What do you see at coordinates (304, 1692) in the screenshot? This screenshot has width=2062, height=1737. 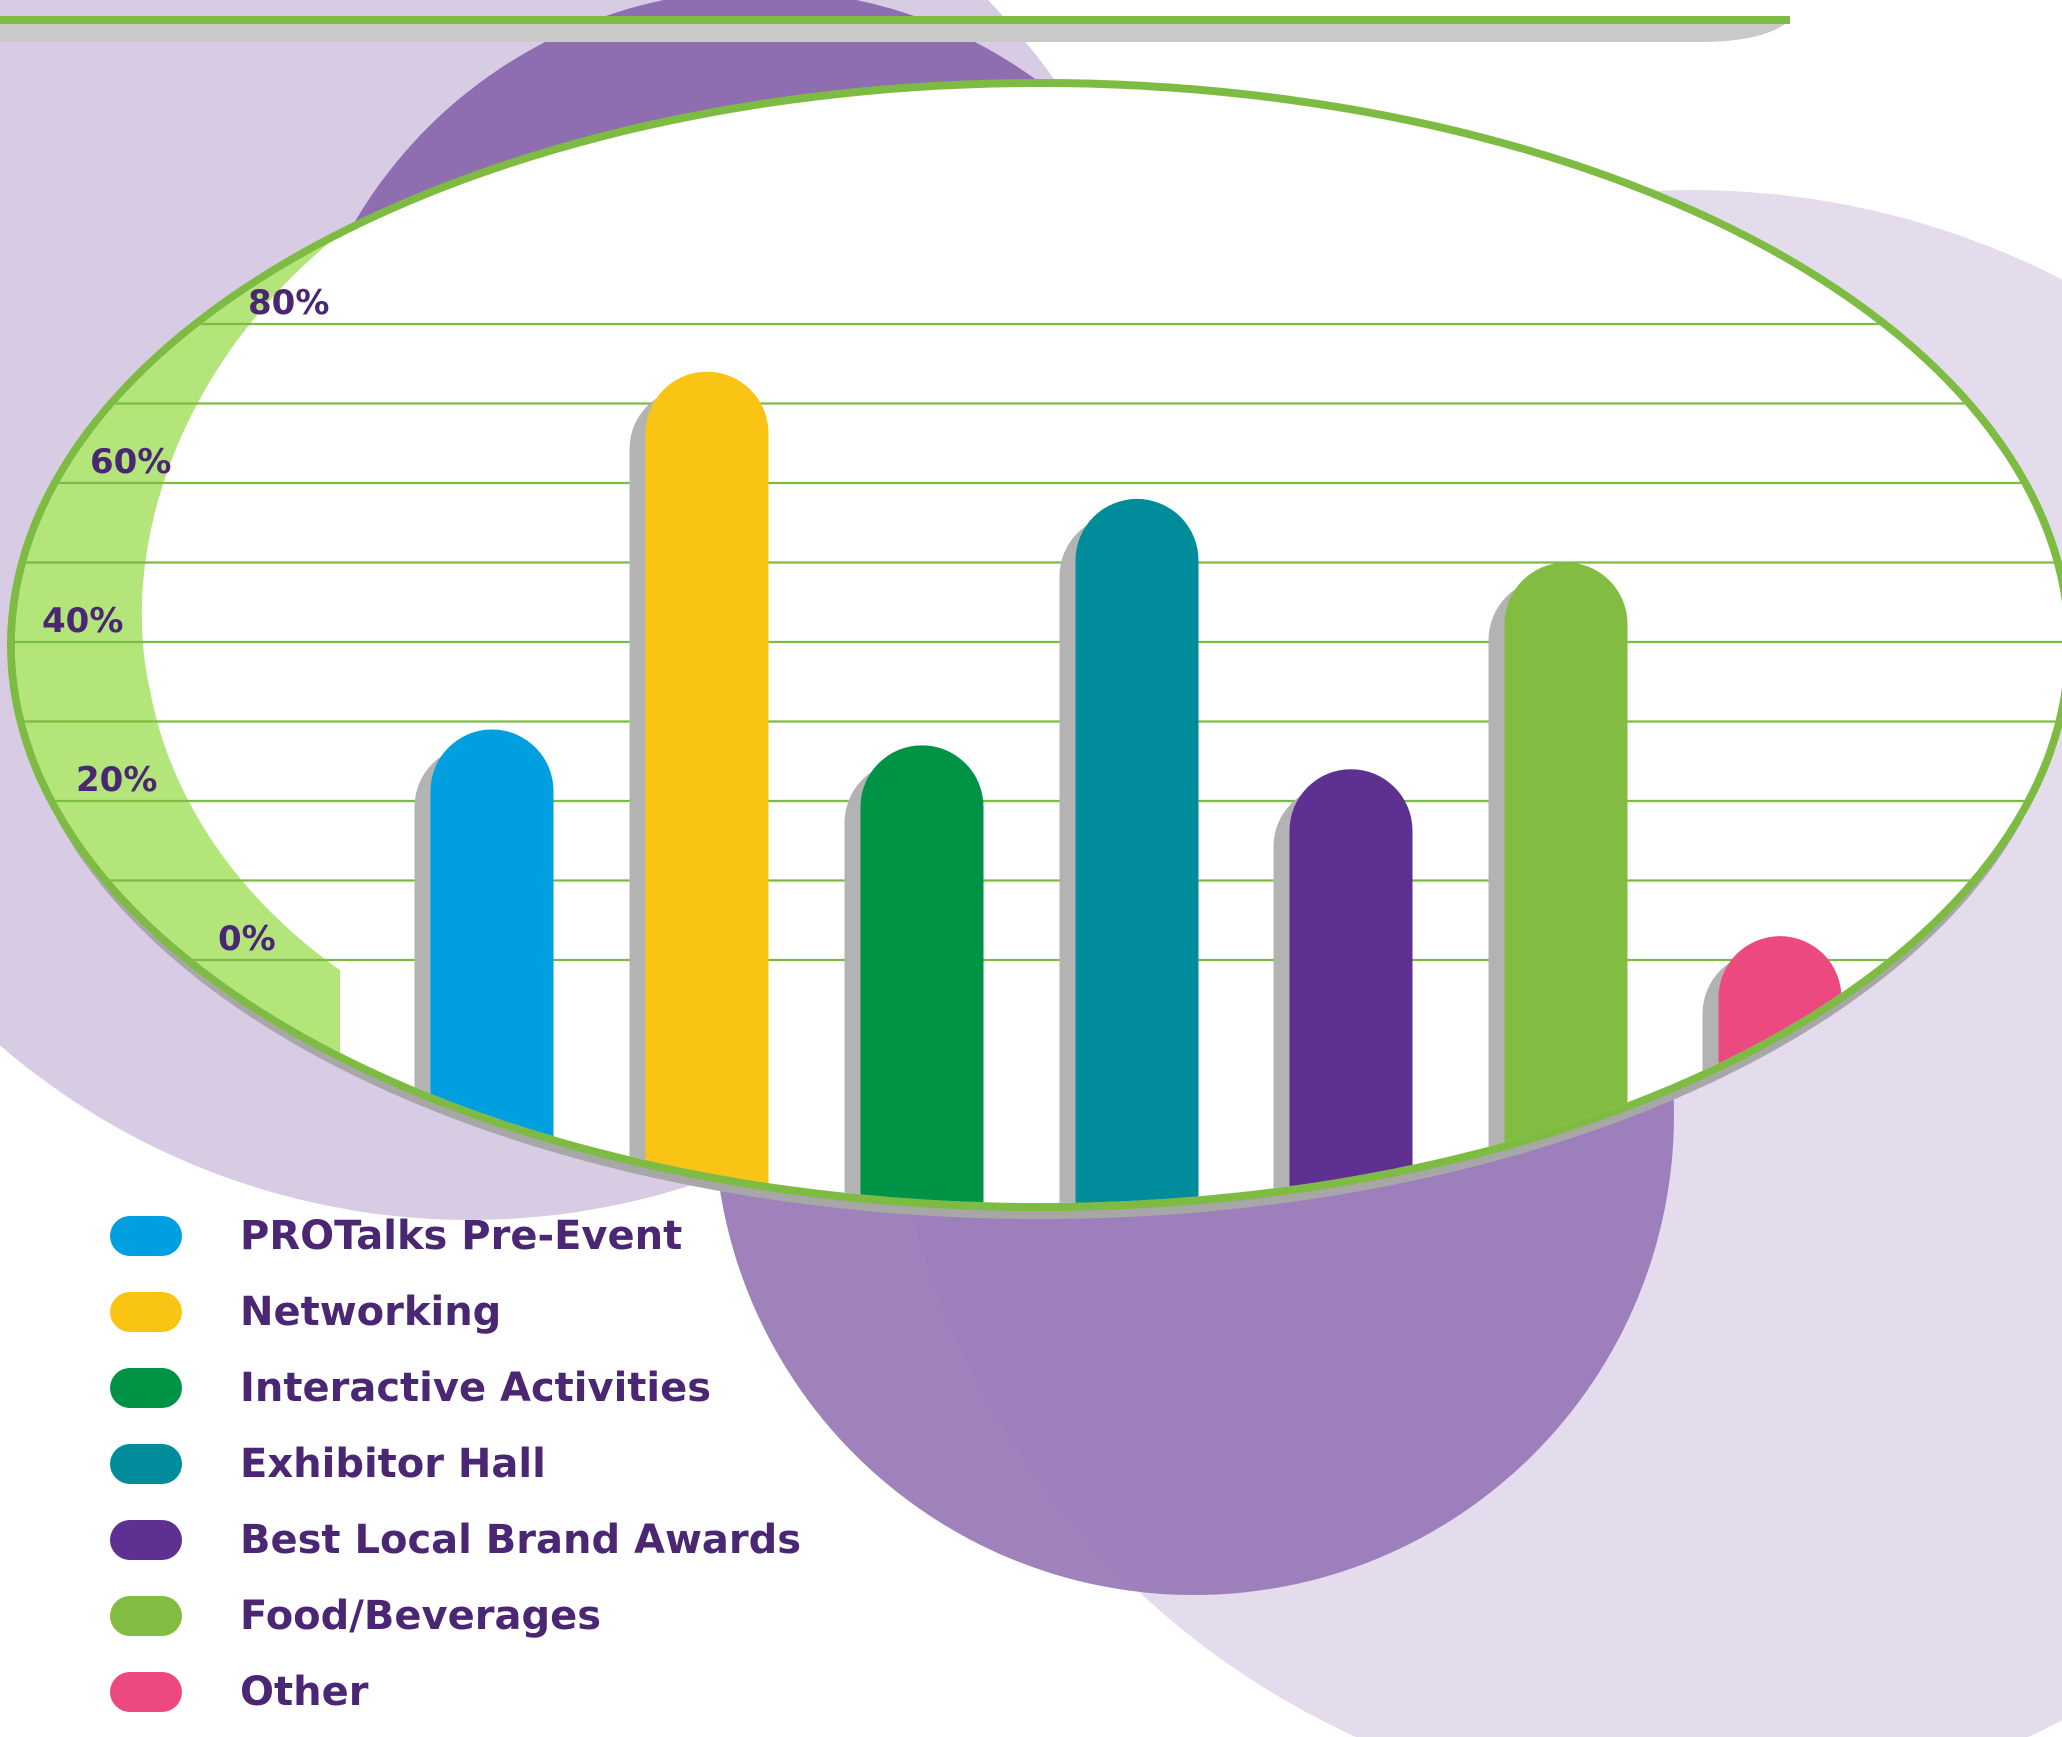 I see `legend-label: Other` at bounding box center [304, 1692].